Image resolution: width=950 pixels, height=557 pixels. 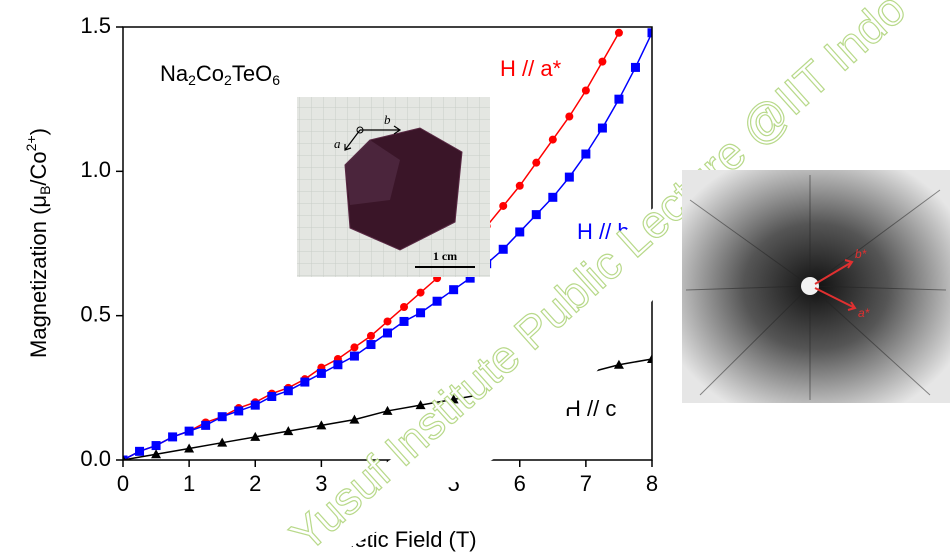 What do you see at coordinates (337, 143) in the screenshot?
I see `photo-label: a` at bounding box center [337, 143].